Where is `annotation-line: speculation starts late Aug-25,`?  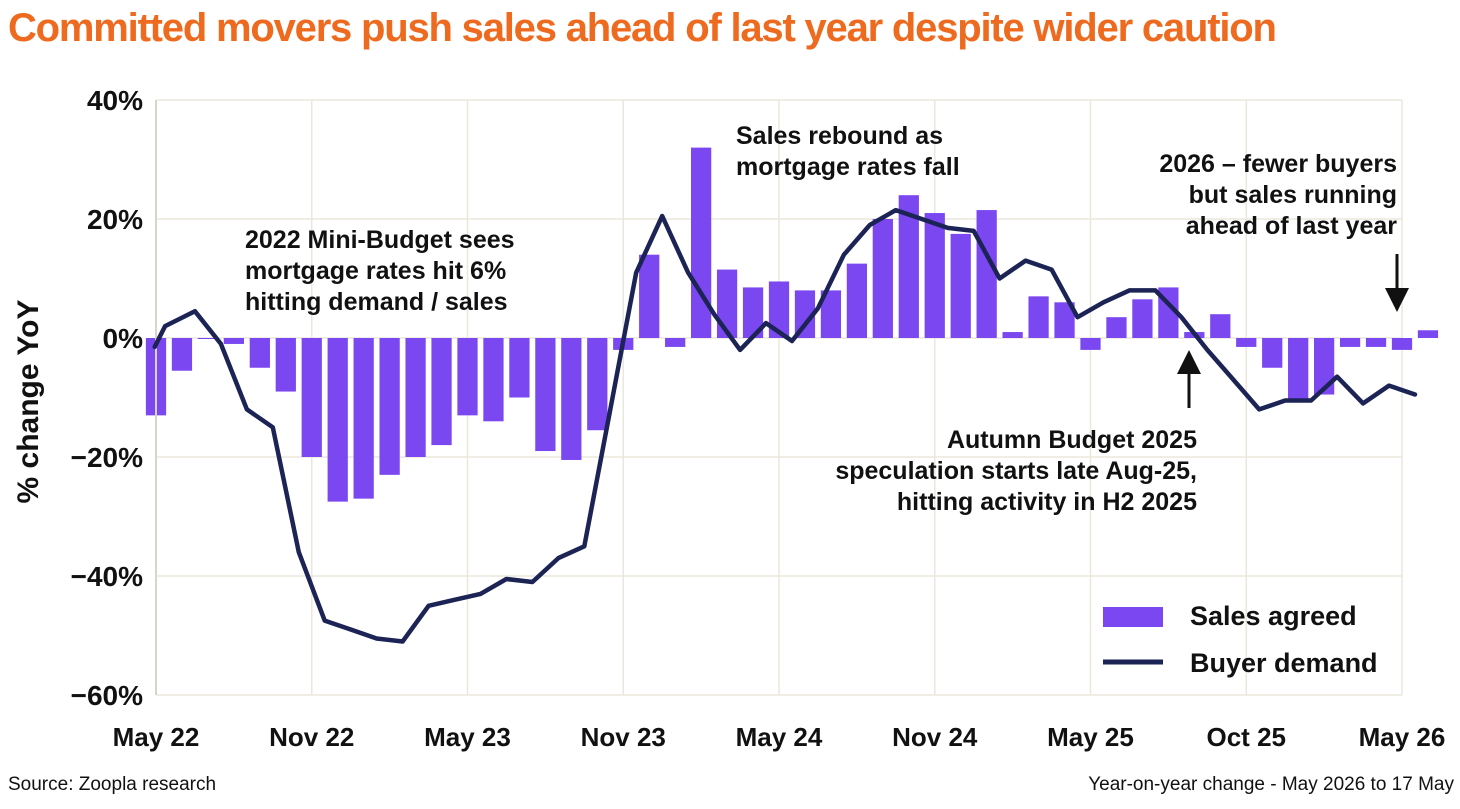 annotation-line: speculation starts late Aug-25, is located at coordinates (1016, 471).